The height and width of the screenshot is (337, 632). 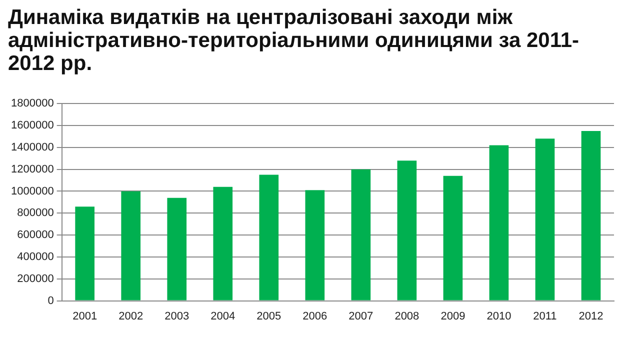 What do you see at coordinates (35, 257) in the screenshot?
I see `y-tick-label: 400000` at bounding box center [35, 257].